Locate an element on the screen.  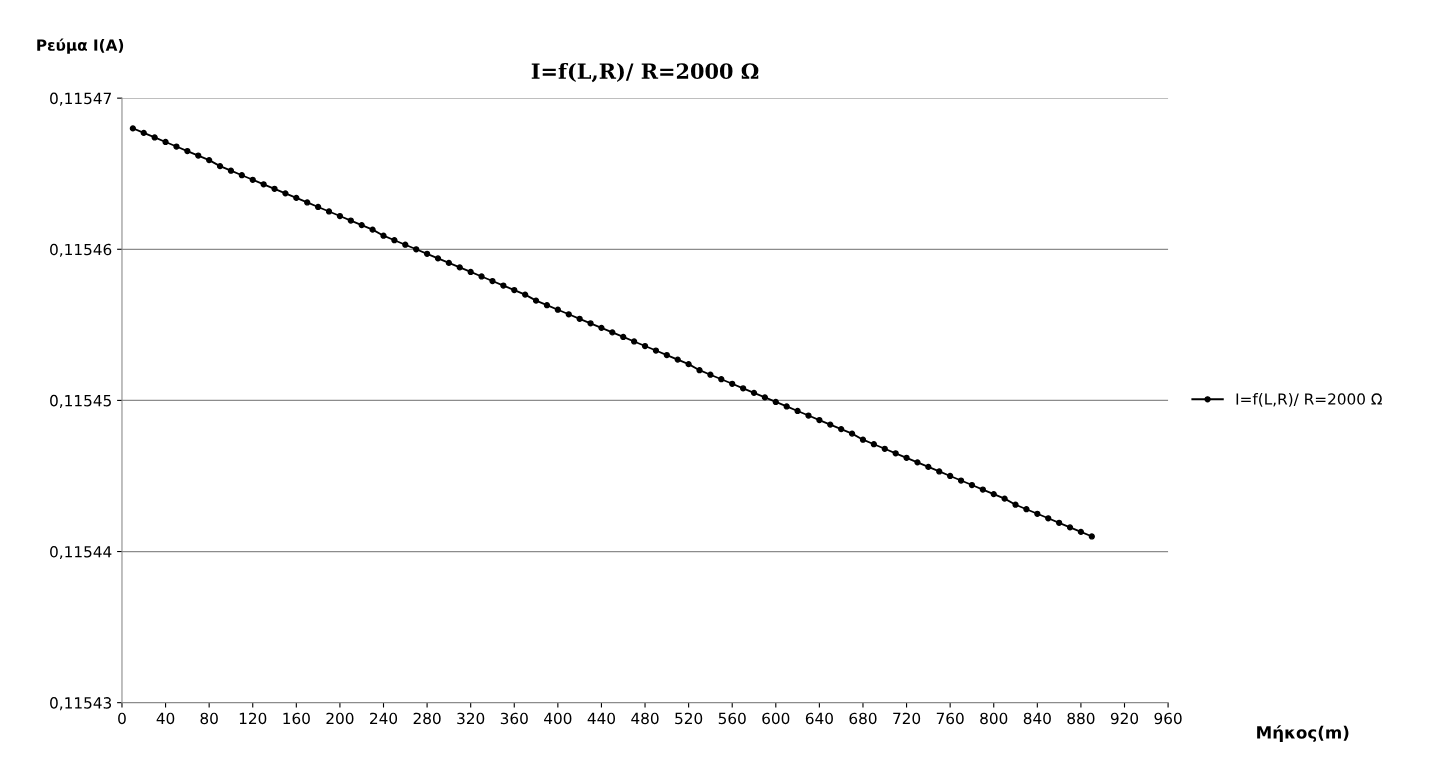
x-tick-label: 120 is located at coordinates (253, 718).